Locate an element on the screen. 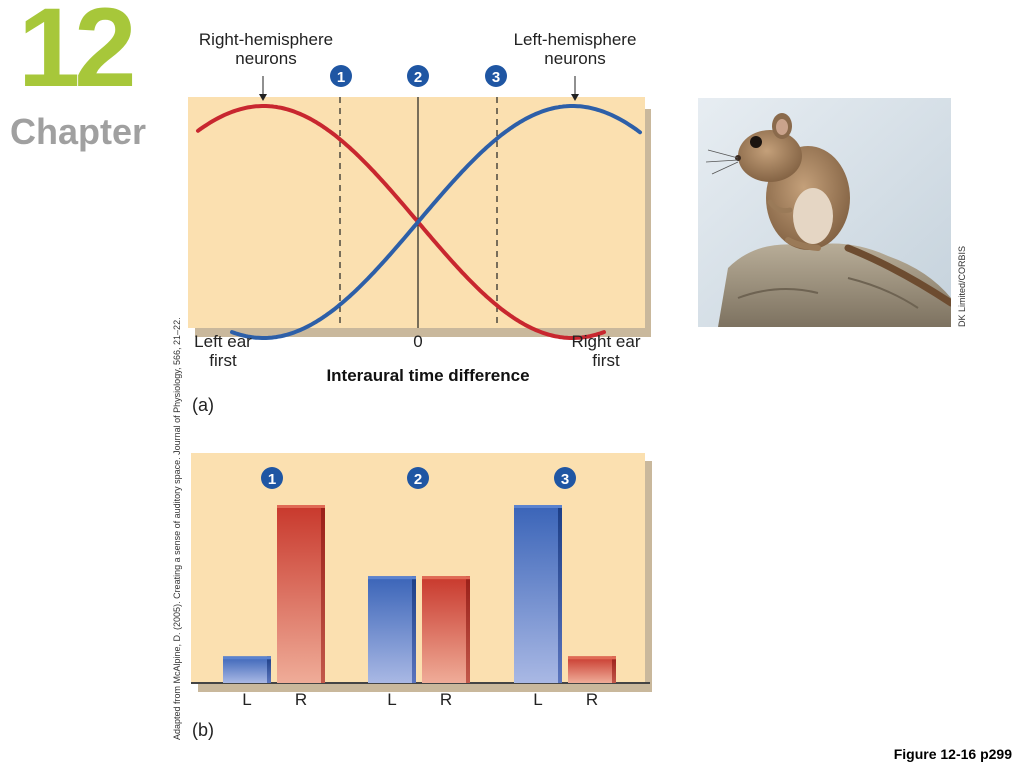 The image size is (1024, 768). x-tick-center: 0 is located at coordinates (418, 341).